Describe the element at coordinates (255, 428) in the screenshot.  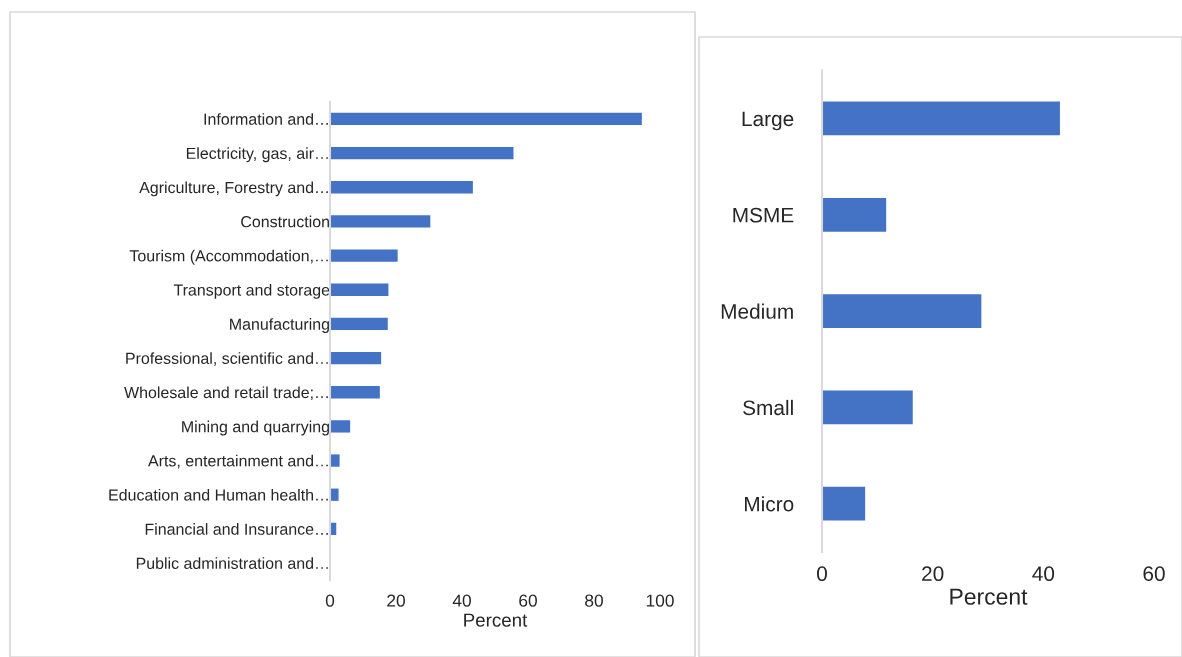
I see `y-tick-label: Mining and quarrying` at that location.